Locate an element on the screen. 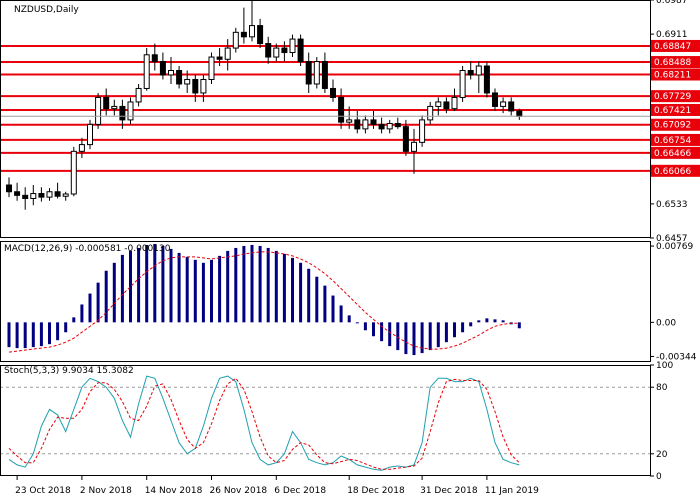 This screenshot has height=500, width=700. level-label: 0.67092 is located at coordinates (672, 126).